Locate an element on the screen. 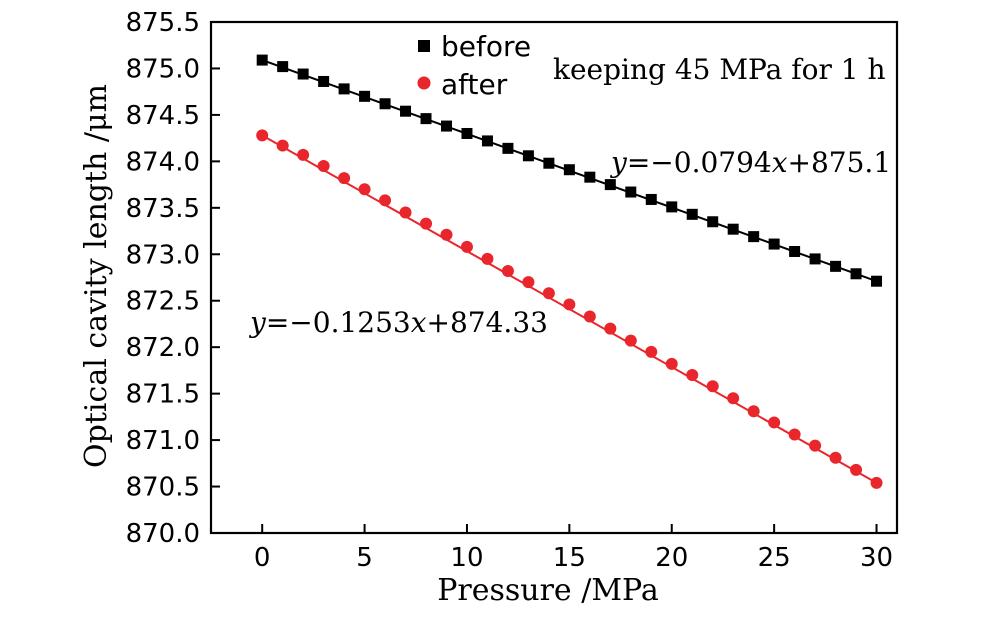  eq-after-y: y is located at coordinates (257, 322).